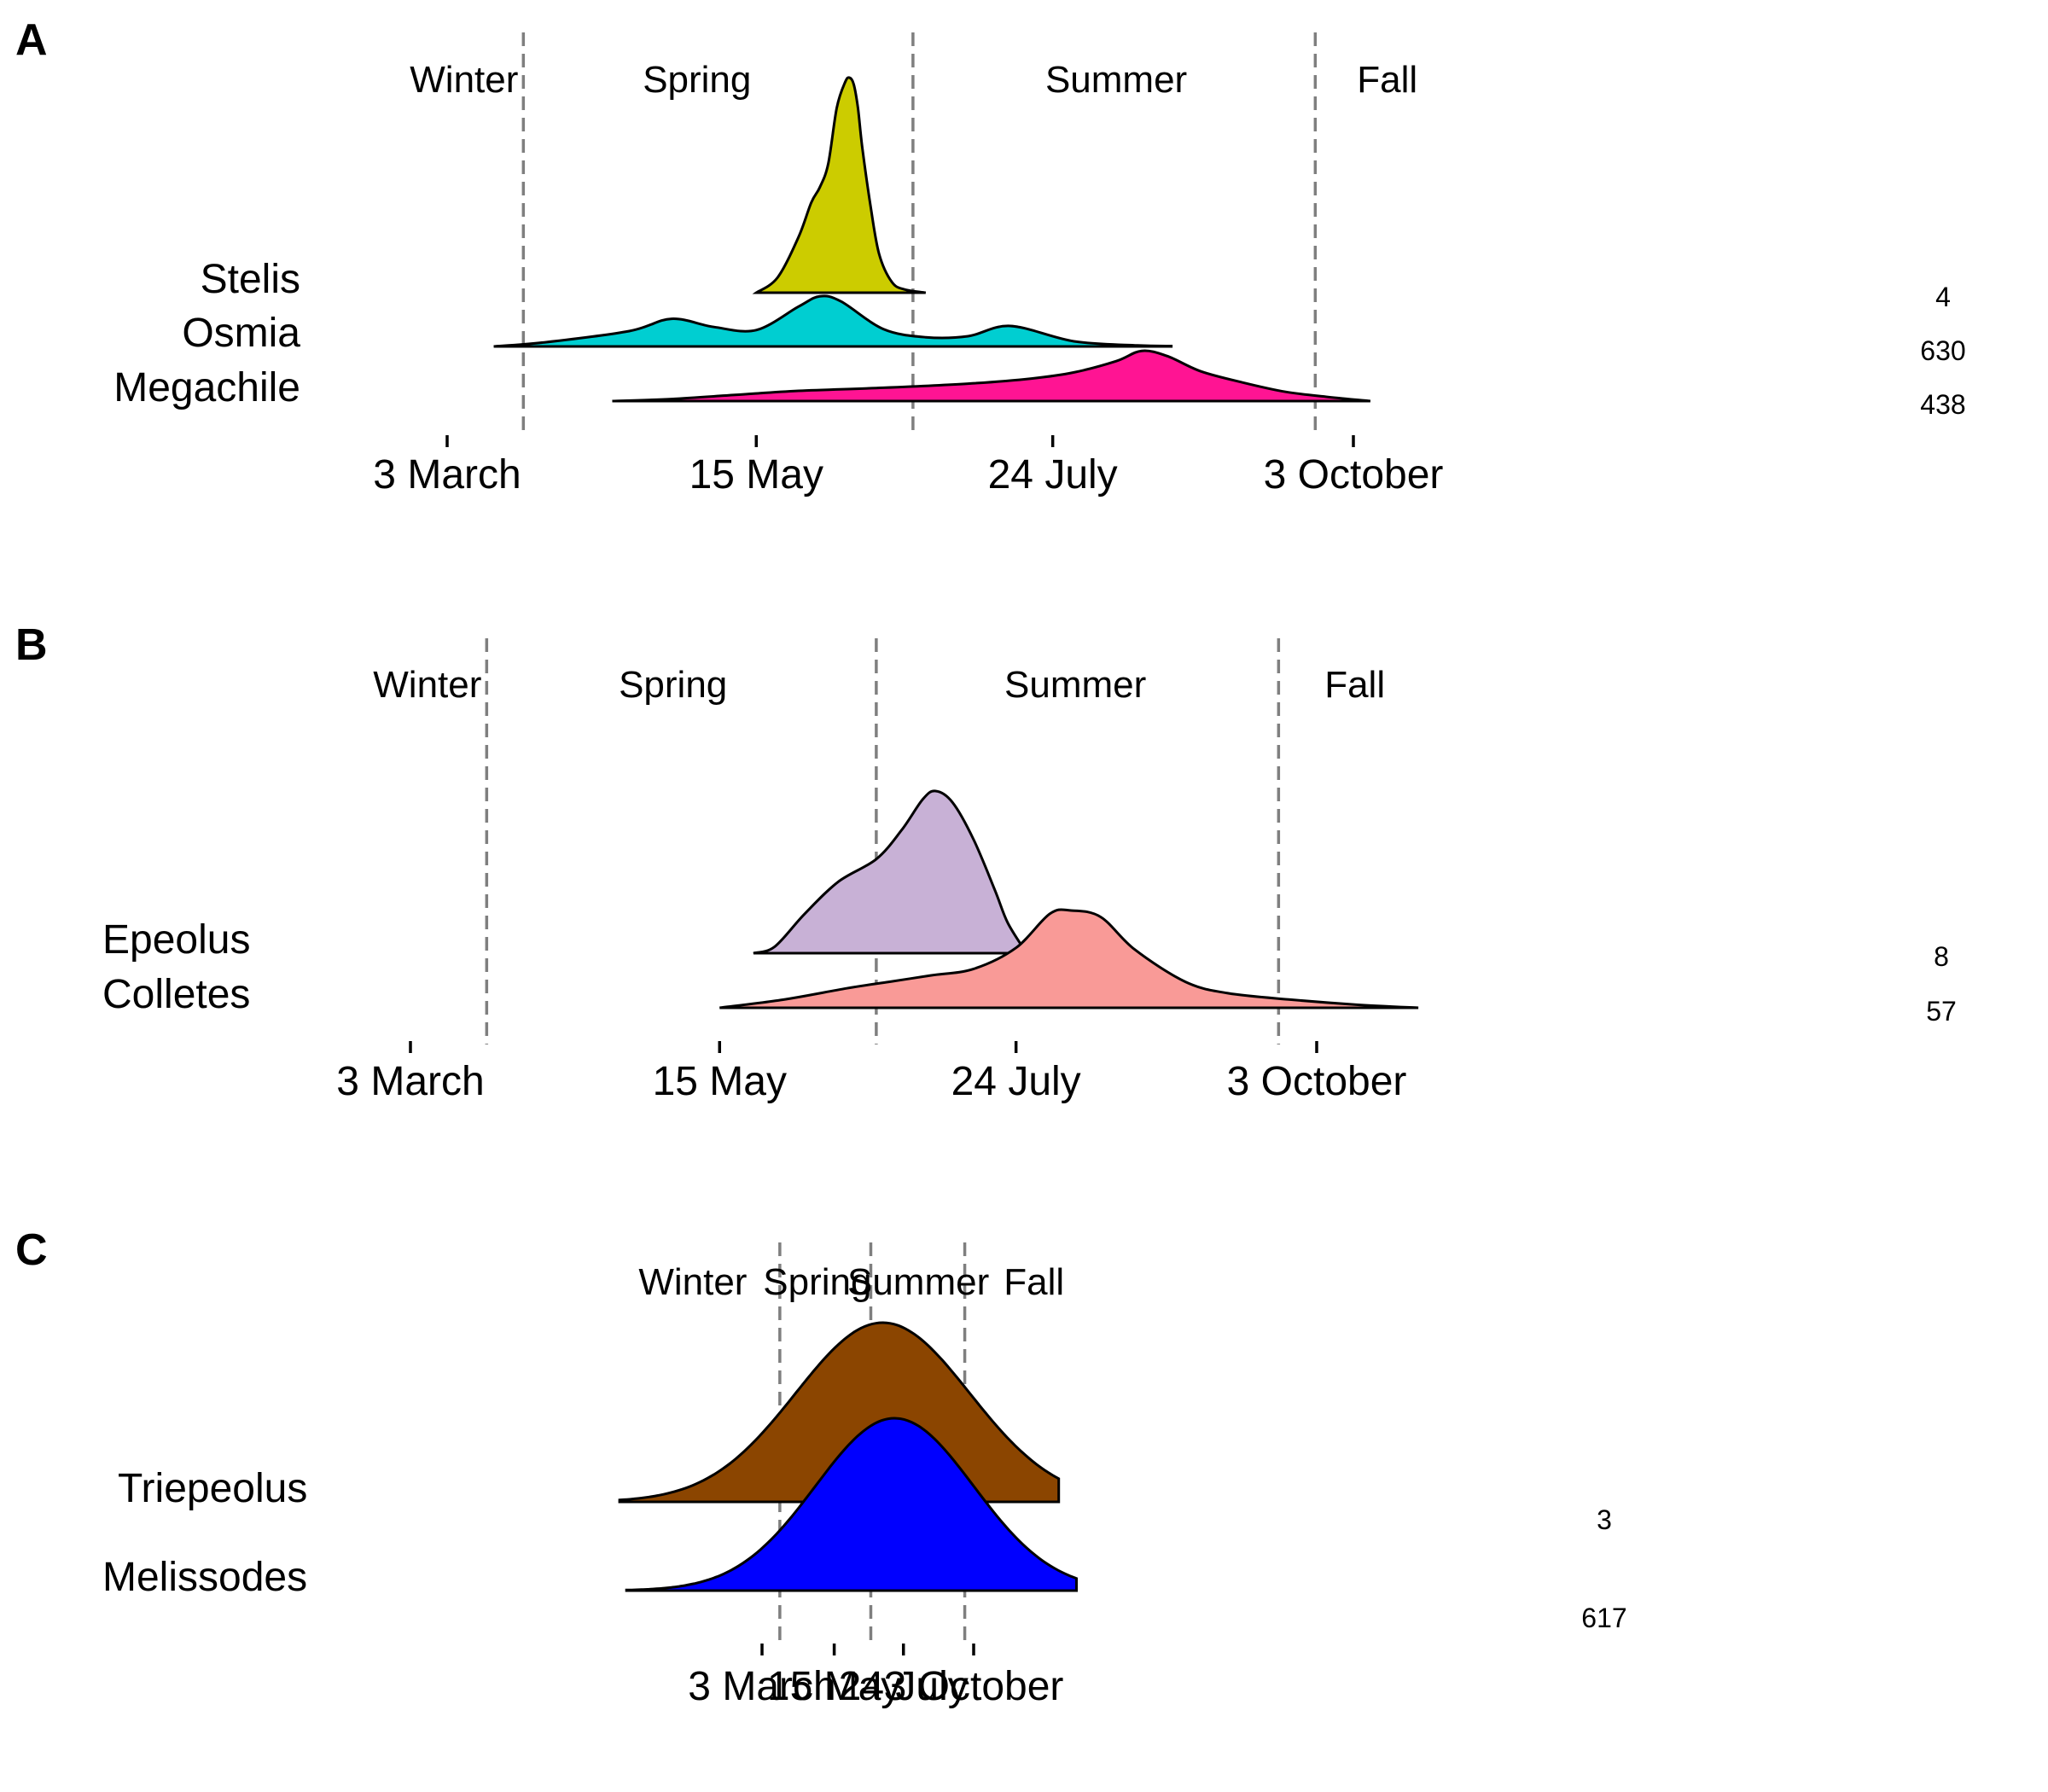  What do you see at coordinates (204, 1577) in the screenshot?
I see `species-label-melissodes: Melissodes` at bounding box center [204, 1577].